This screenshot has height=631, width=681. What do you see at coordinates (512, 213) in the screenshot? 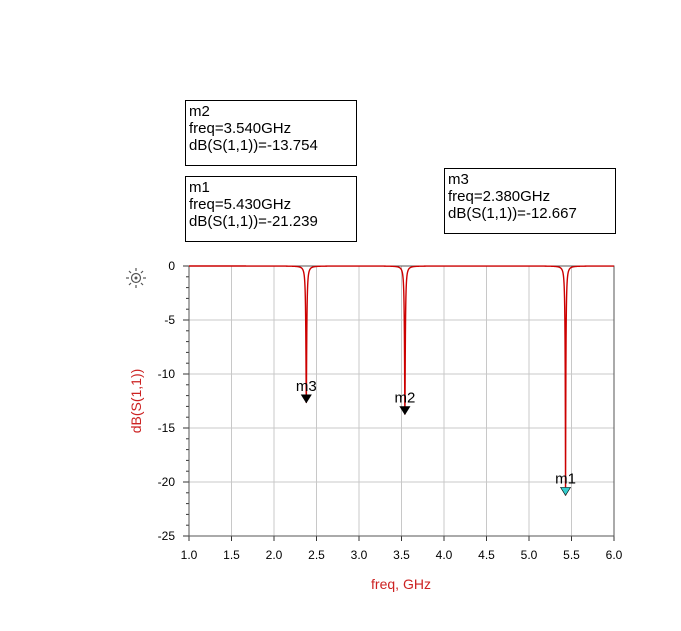
I see `marker-value: dB(S(1,1))=-12.667` at bounding box center [512, 213].